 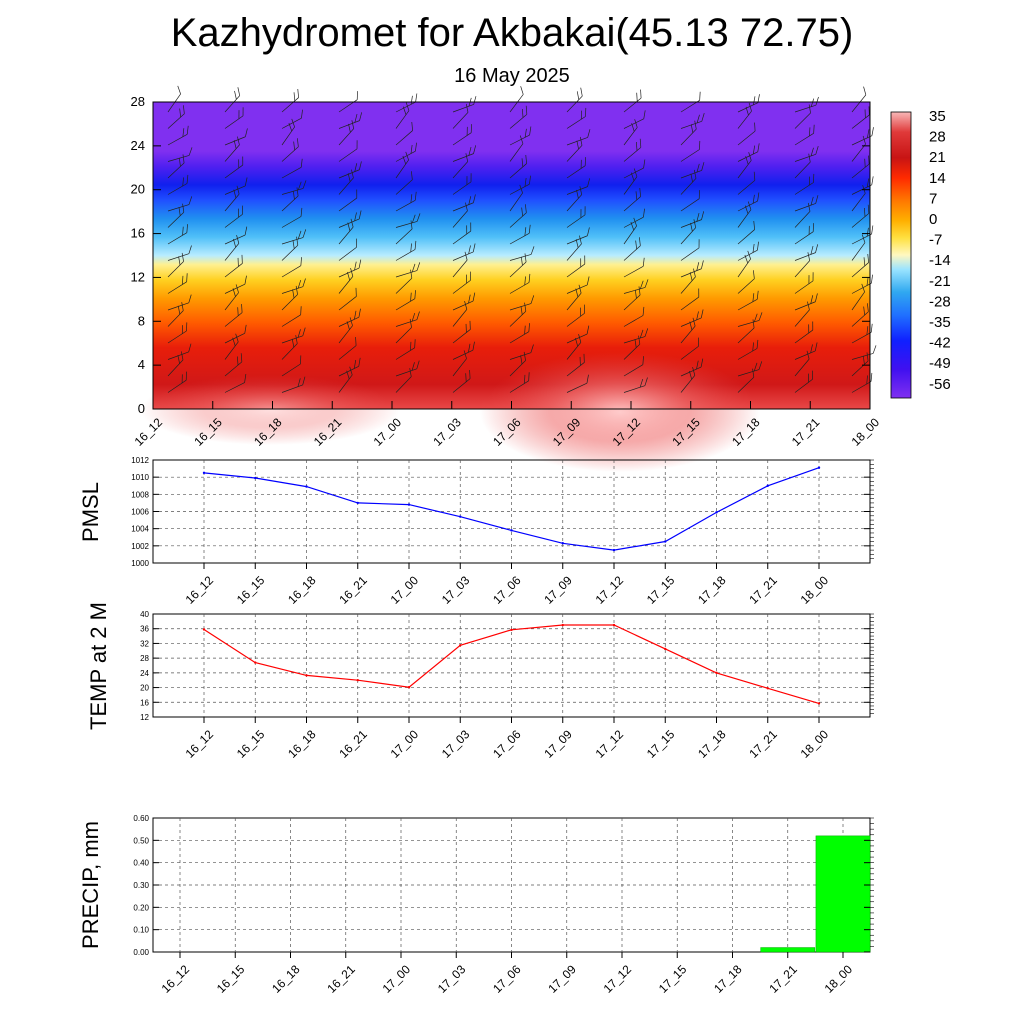 I want to click on y-tick-label: 28, so click(x=144, y=658).